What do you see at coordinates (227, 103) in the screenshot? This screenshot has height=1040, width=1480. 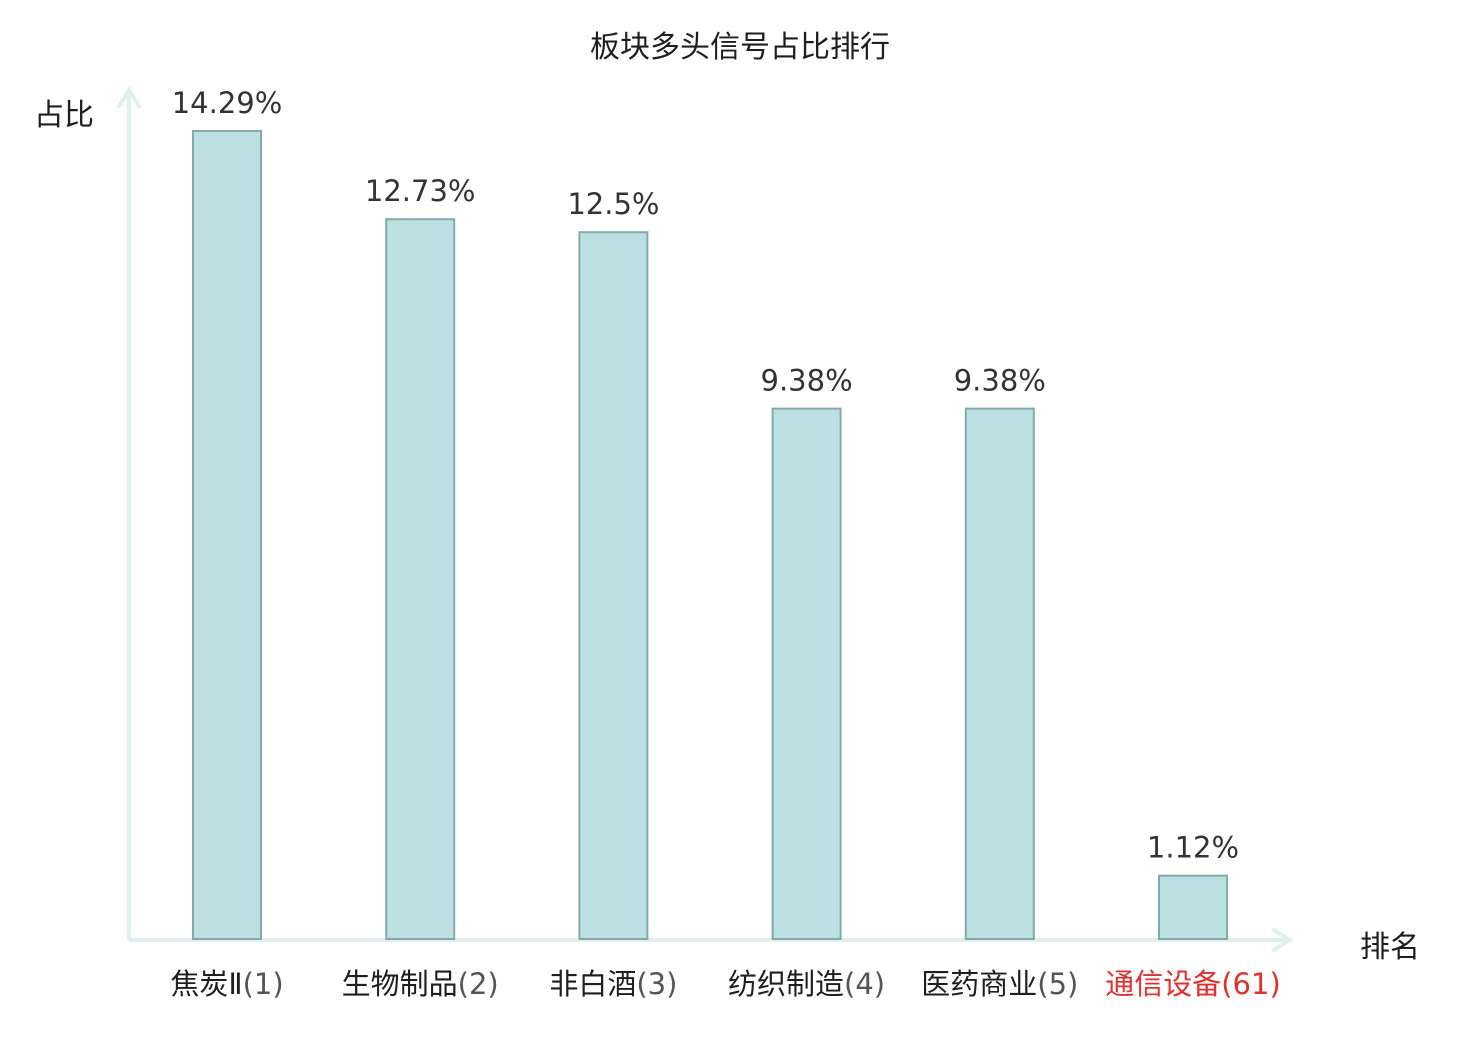 I see `bar-value-label: 14.29%` at bounding box center [227, 103].